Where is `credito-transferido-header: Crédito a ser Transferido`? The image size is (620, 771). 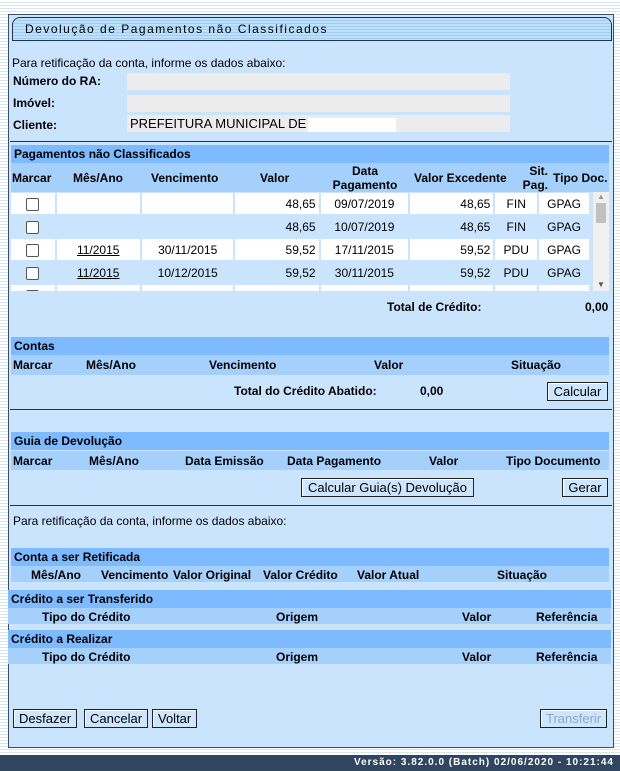
credito-transferido-header: Crédito a ser Transferido is located at coordinates (309, 599).